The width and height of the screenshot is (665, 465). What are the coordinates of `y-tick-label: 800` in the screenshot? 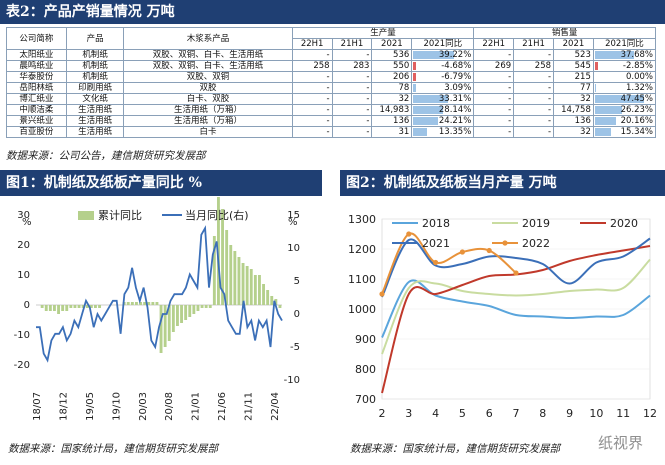 It's located at (365, 369).